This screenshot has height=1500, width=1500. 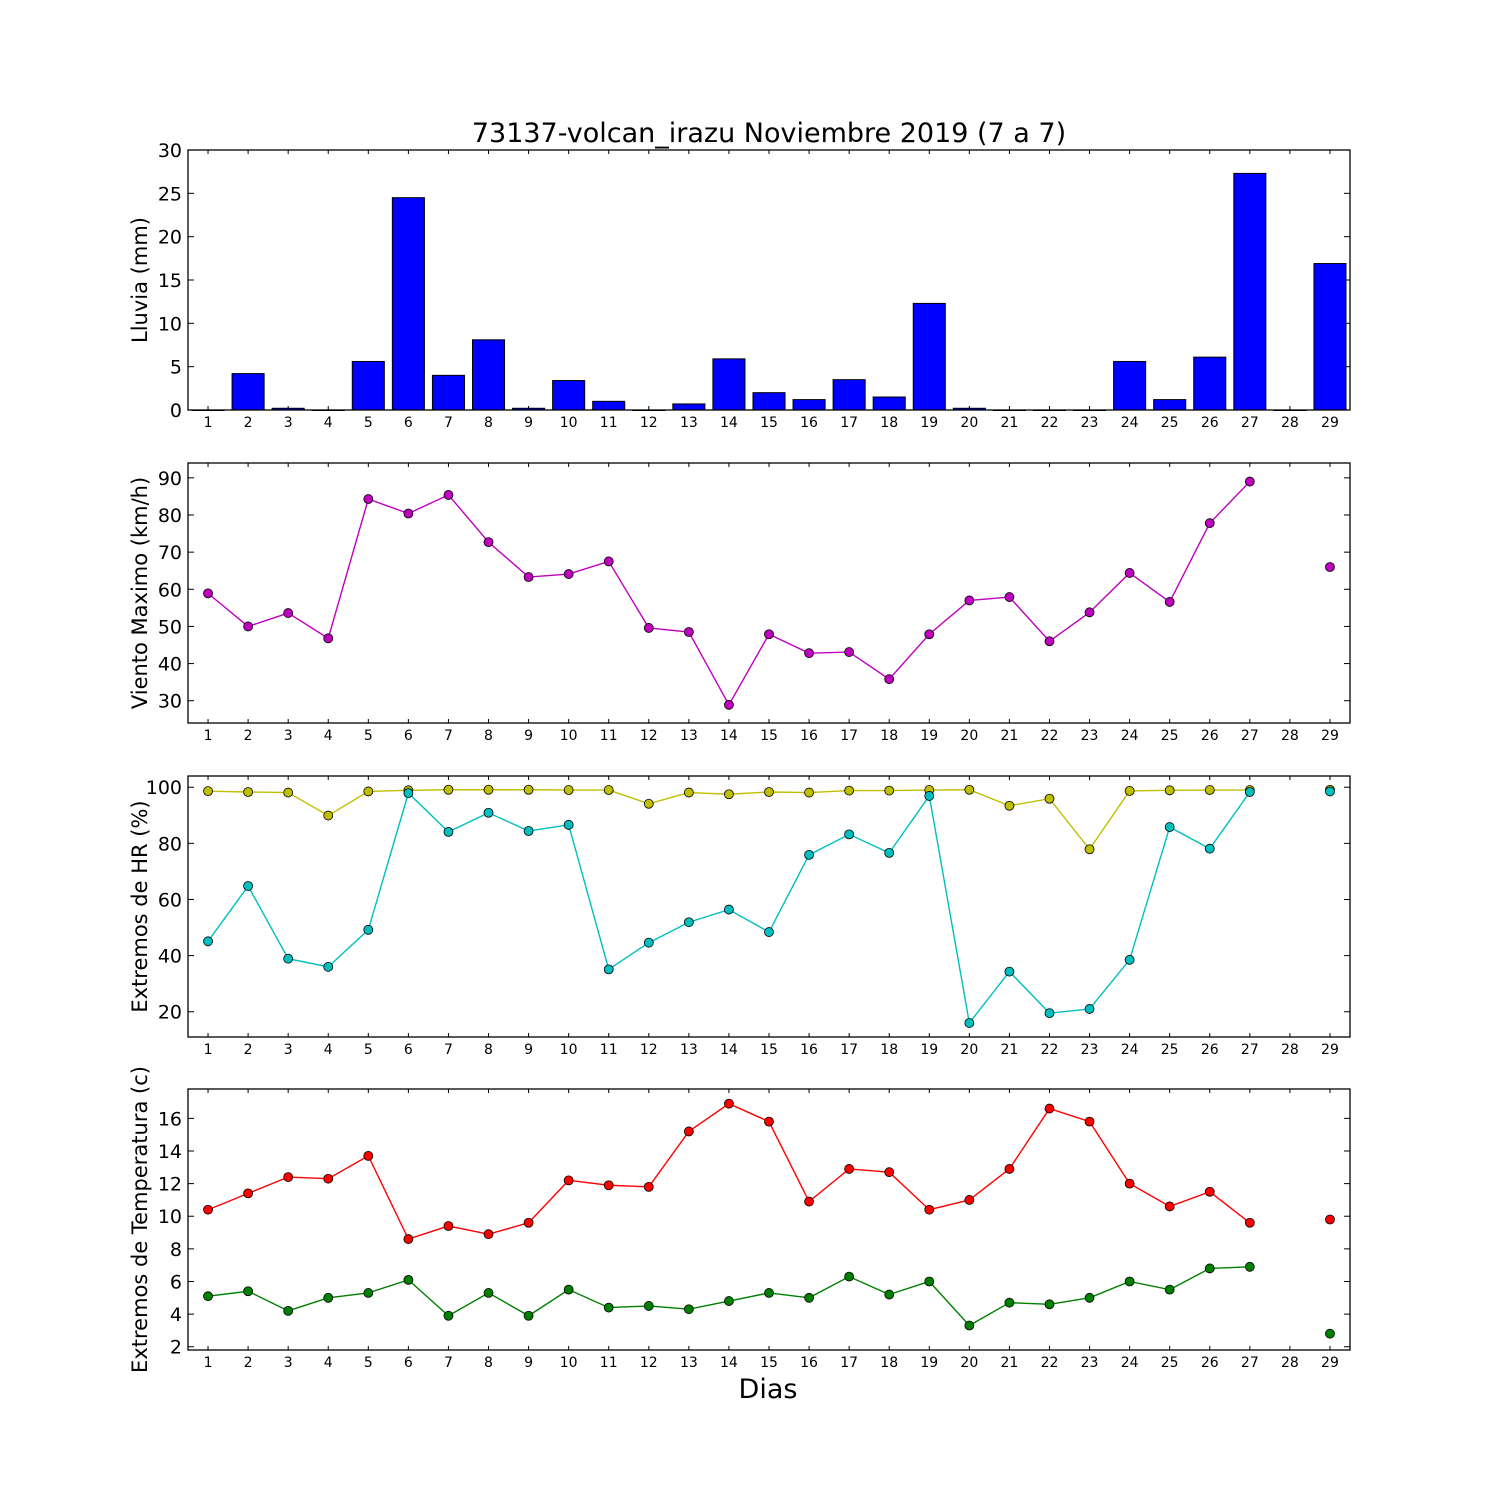 I want to click on y-tick-label: 0, so click(x=176, y=411).